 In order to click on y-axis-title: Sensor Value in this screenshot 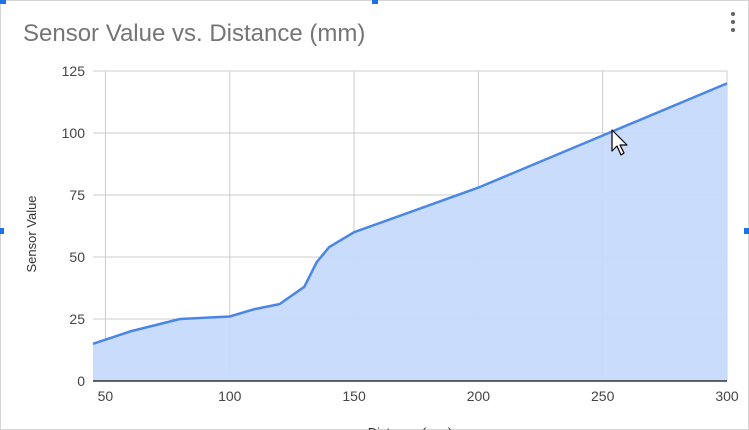, I will do `click(31, 233)`.